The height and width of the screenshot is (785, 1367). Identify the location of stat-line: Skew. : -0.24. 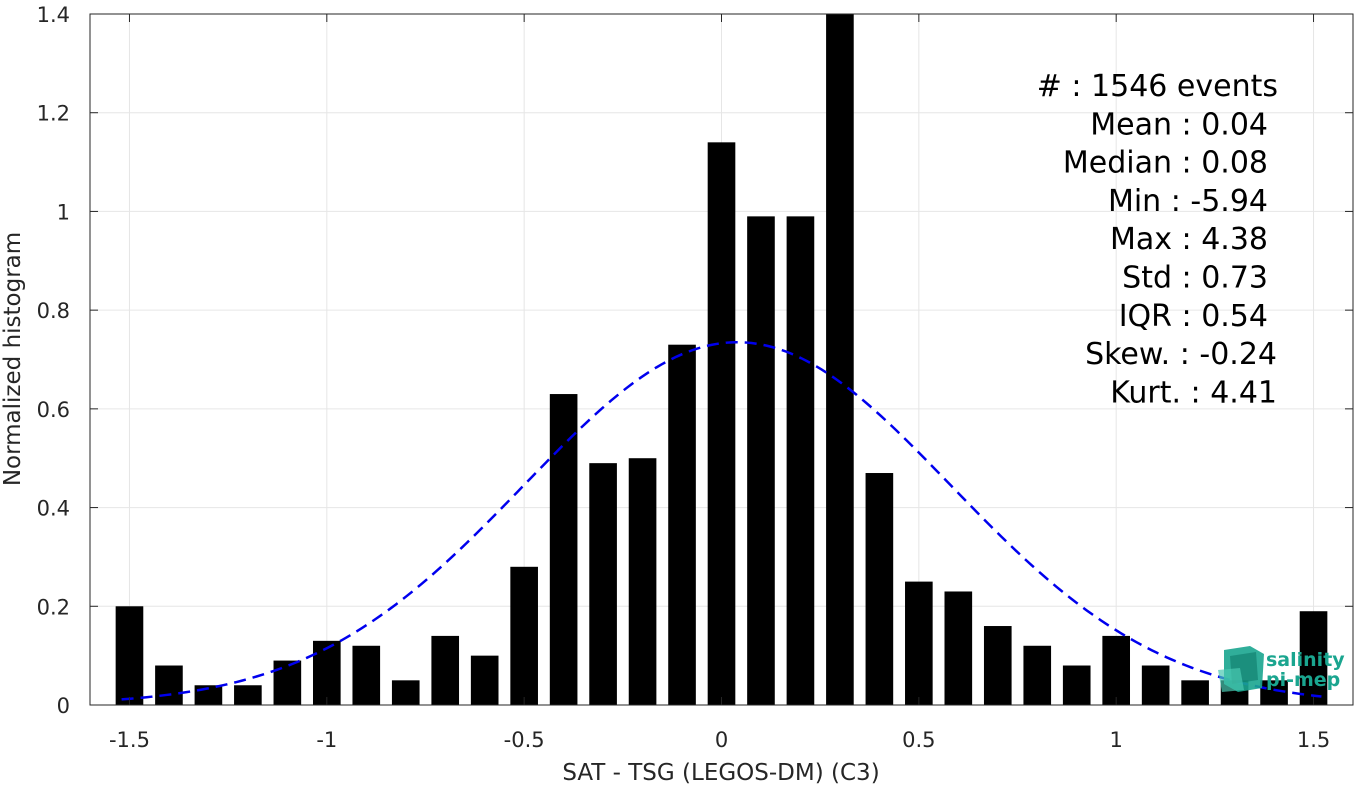
(1181, 354).